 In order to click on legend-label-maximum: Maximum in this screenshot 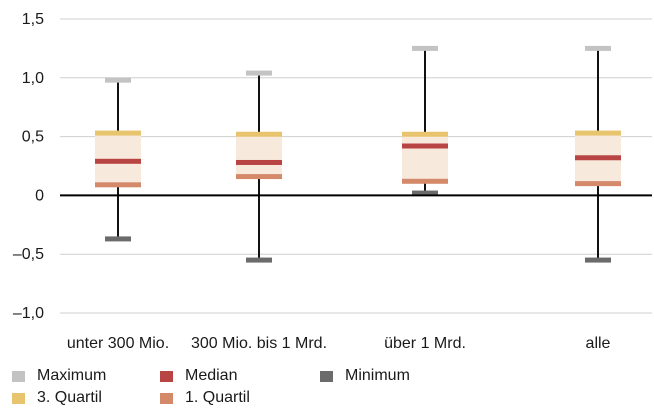, I will do `click(72, 375)`.